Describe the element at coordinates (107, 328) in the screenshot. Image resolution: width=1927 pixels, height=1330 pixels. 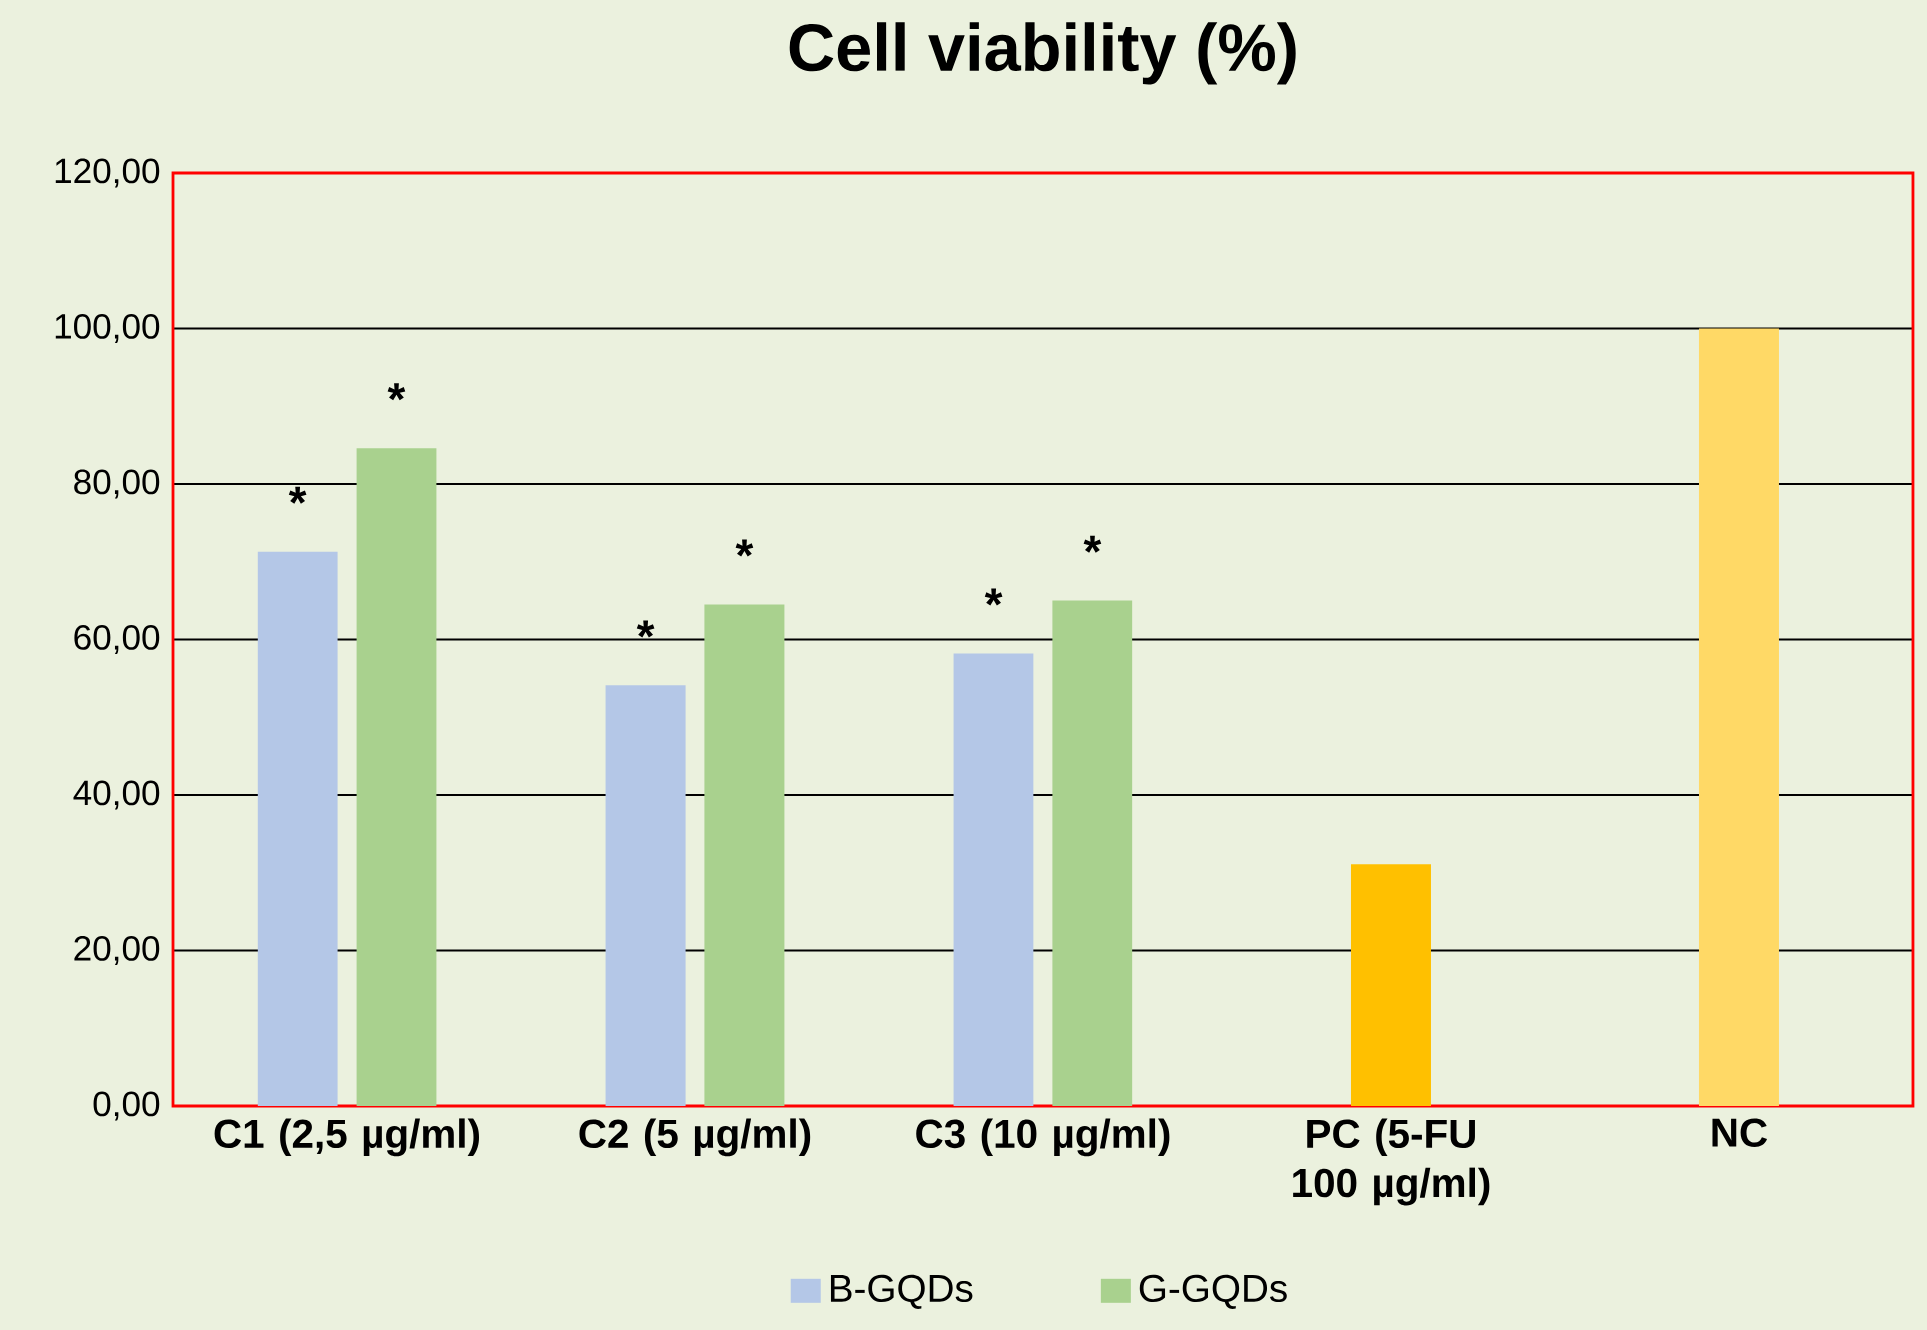
I see `y-tick-label: 100,00` at that location.